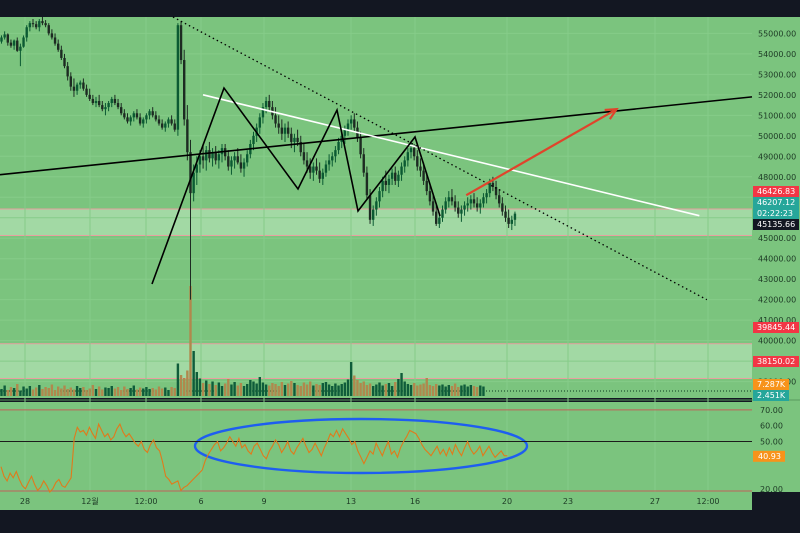  Describe the element at coordinates (776, 254) in the screenshot. I see `price-axis-background` at that location.